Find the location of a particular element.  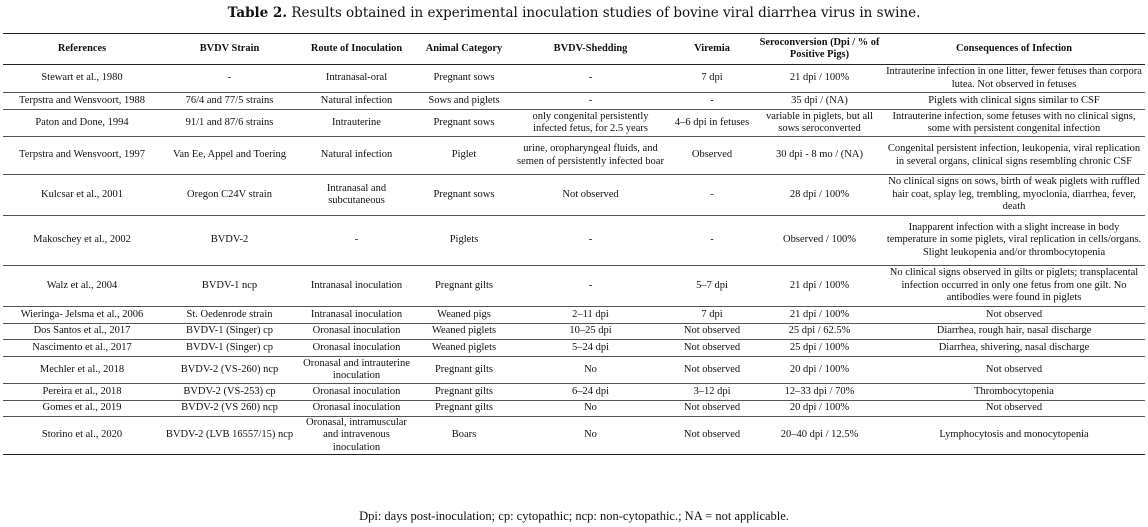

cell-strain: 76/4 and 77/5 strains is located at coordinates (229, 100).